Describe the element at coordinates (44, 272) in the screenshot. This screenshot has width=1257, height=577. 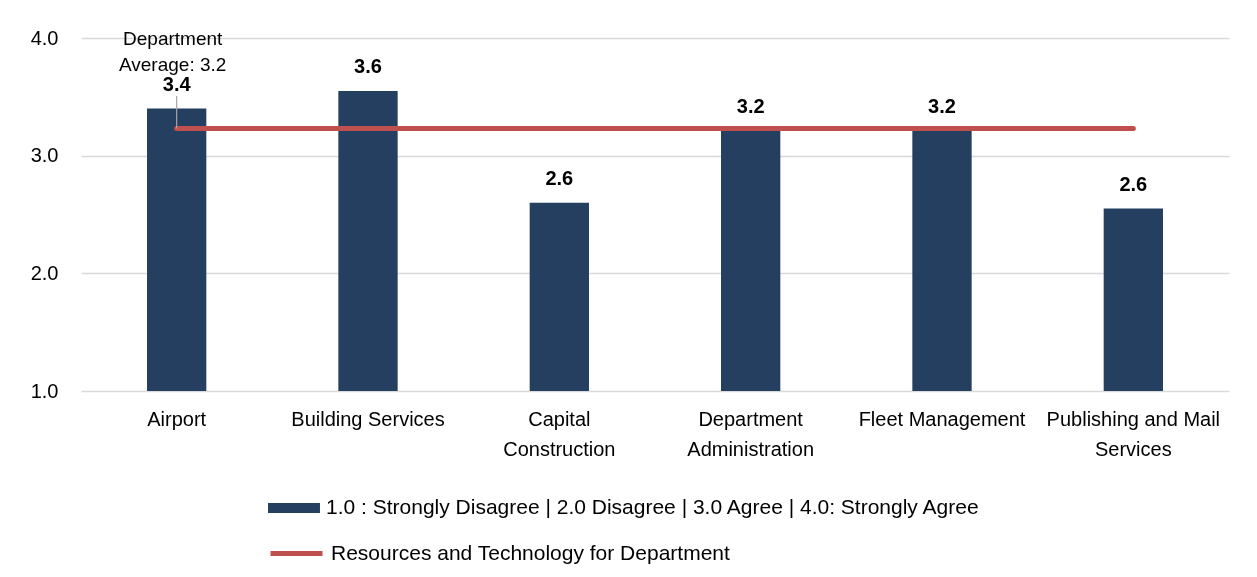
I see `y-tick-label: 2.0` at that location.